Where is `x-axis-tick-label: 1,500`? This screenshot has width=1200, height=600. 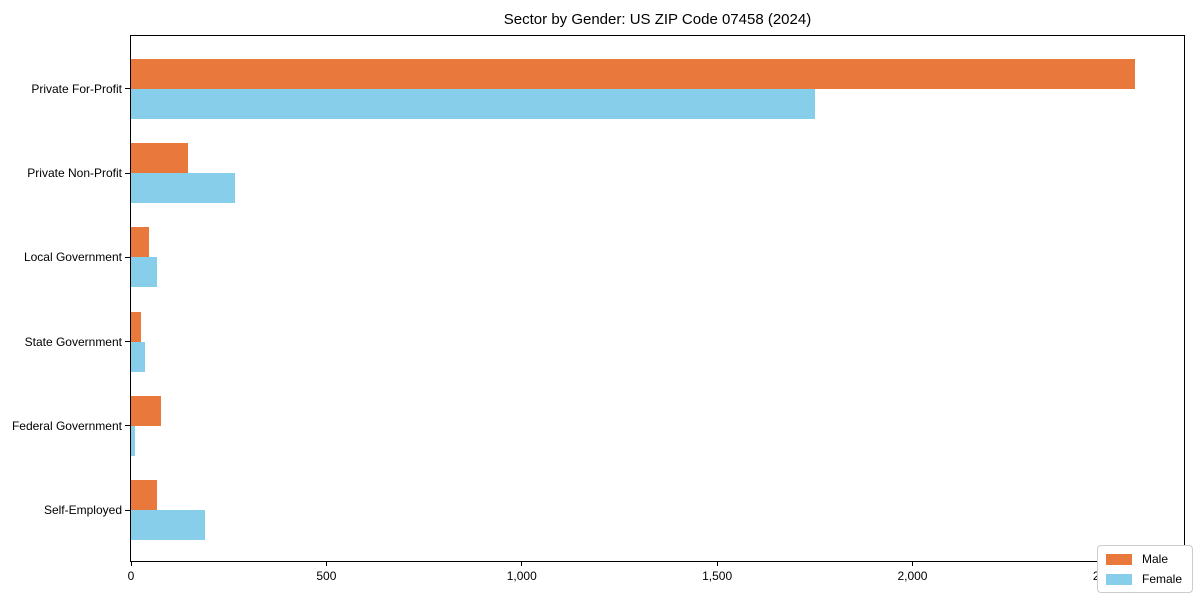 x-axis-tick-label: 1,500 is located at coordinates (717, 576).